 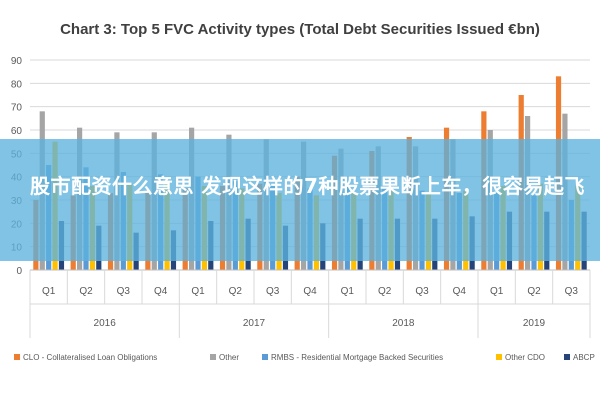 What do you see at coordinates (90, 357) in the screenshot?
I see `legend-label: CLO - Collateralised Loan Obligations` at bounding box center [90, 357].